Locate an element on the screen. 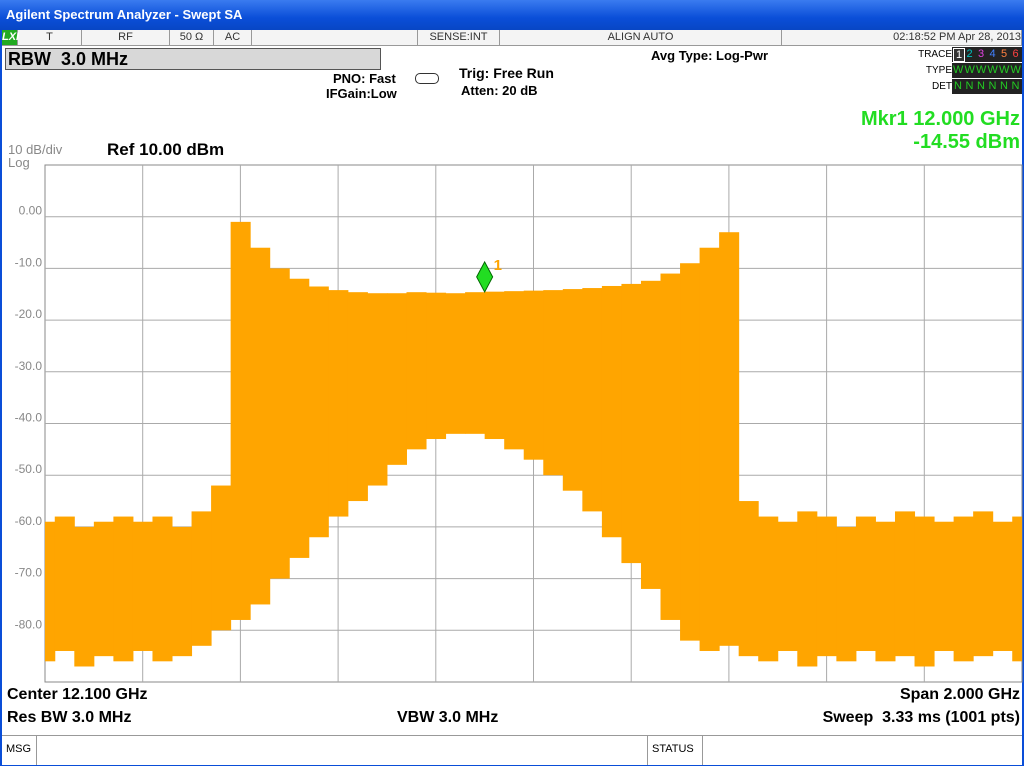 The height and width of the screenshot is (772, 1024). trace-cell: 6 is located at coordinates (1015, 54).